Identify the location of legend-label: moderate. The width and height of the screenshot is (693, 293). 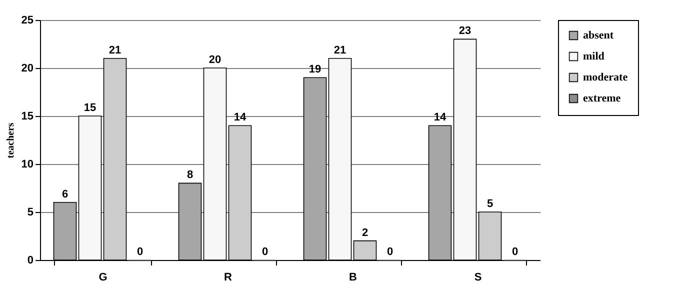
(605, 78).